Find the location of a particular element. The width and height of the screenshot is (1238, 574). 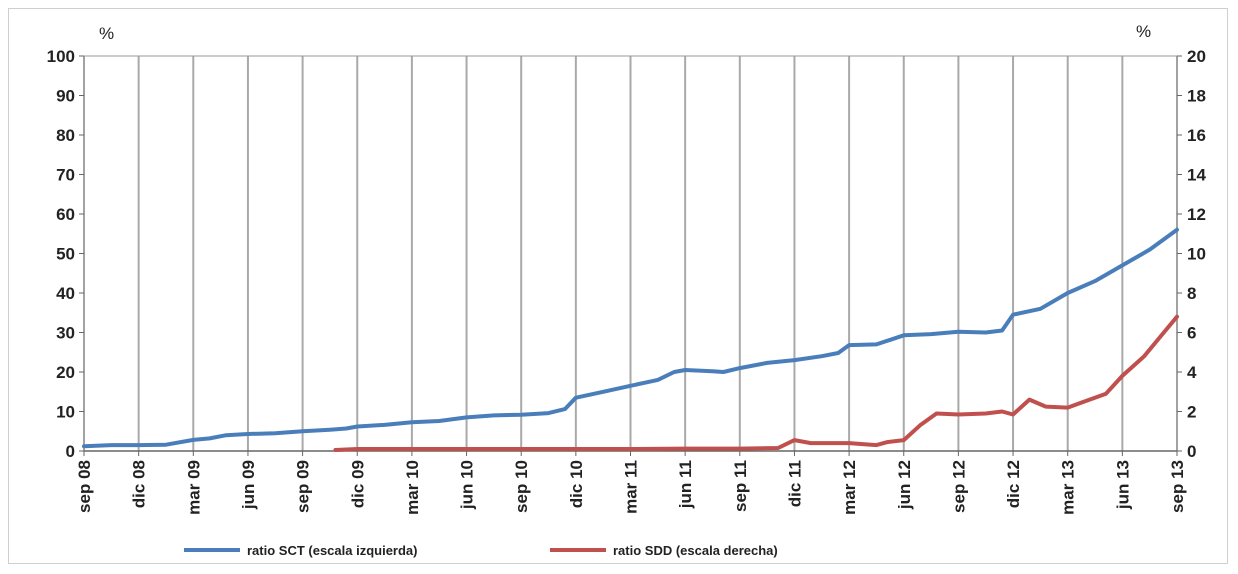

right-tick-label-8: 16 is located at coordinates (1196, 135).